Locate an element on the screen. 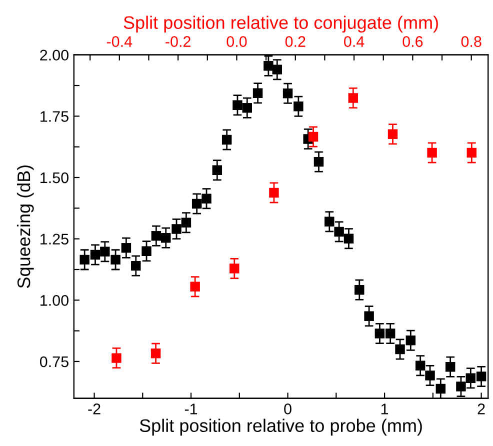 The width and height of the screenshot is (493, 446). x-tick-label: 2 is located at coordinates (481, 409).